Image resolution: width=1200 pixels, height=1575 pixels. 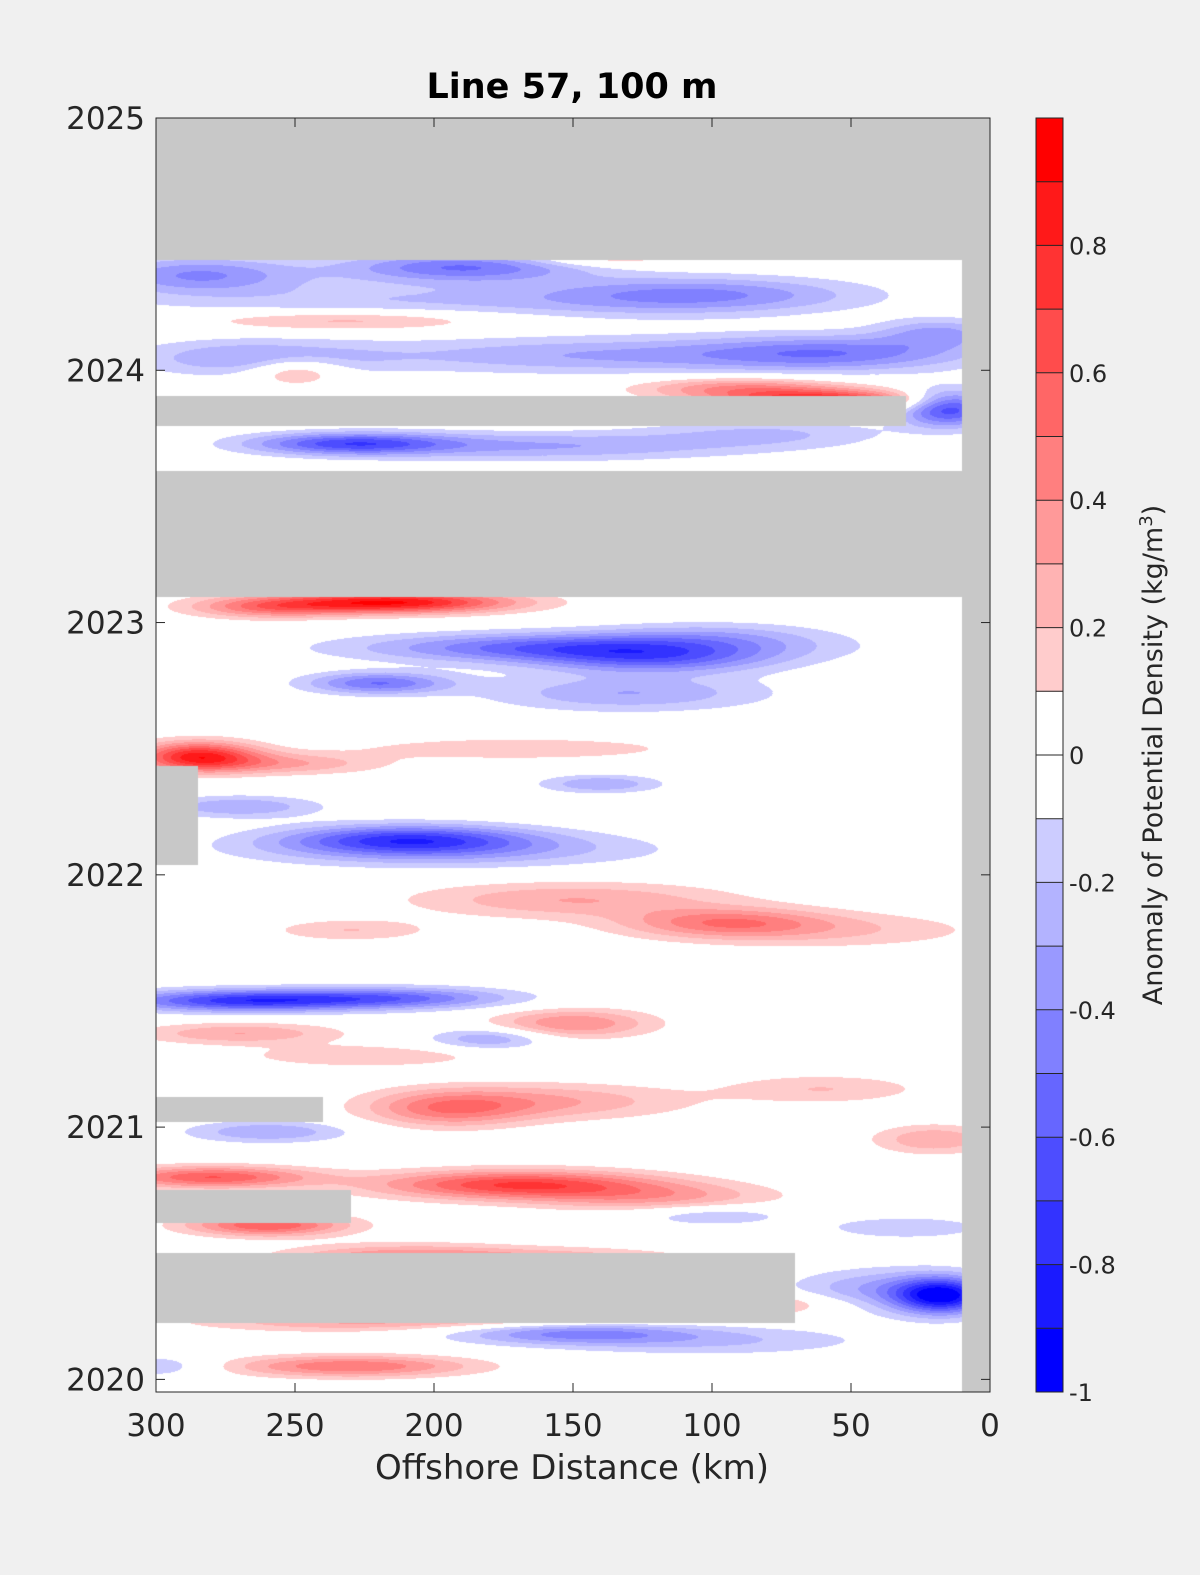 I want to click on colorbar-label-superscript: 3, so click(x=1146, y=520).